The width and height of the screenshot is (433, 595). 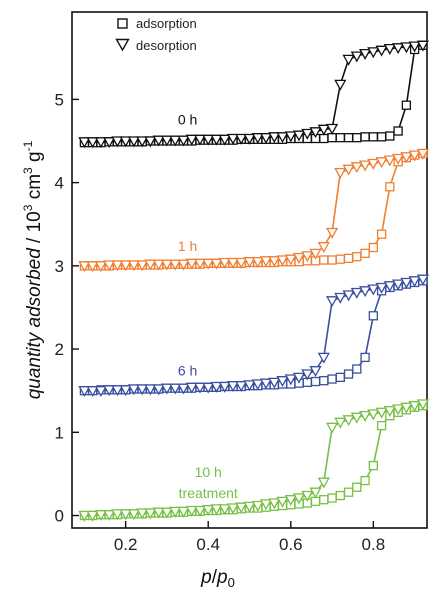 What do you see at coordinates (166, 45) in the screenshot?
I see `legend-desorption-label: desorption` at bounding box center [166, 45].